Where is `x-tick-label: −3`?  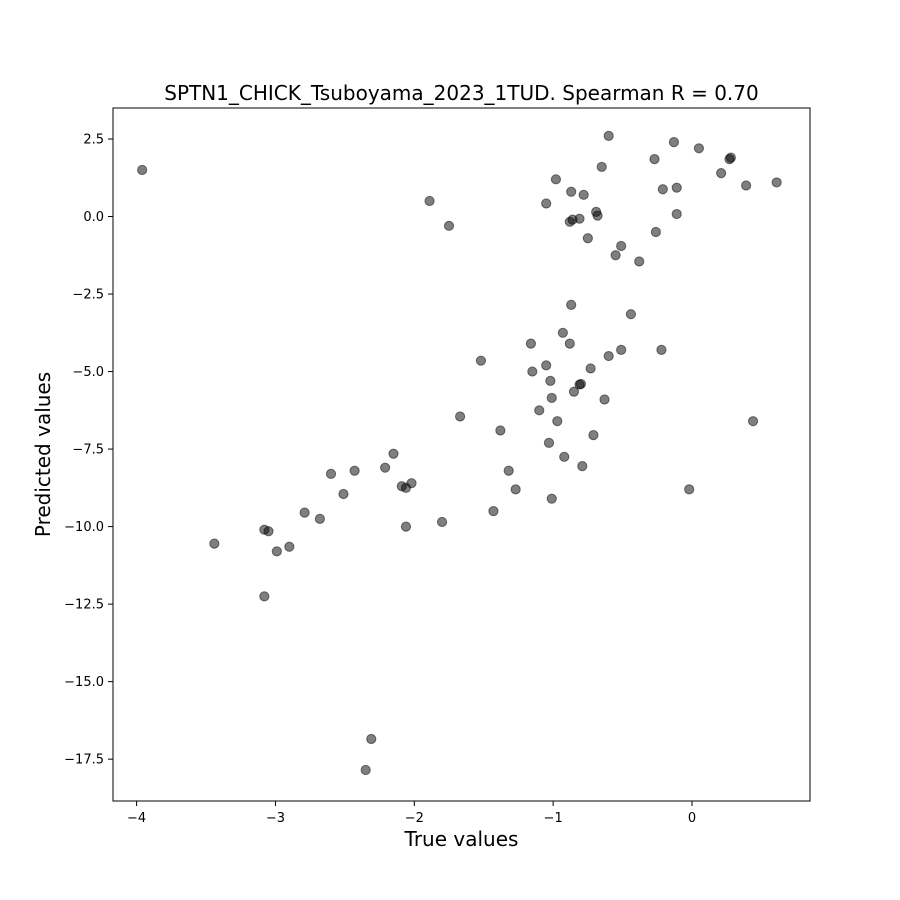 x-tick-label: −3 is located at coordinates (275, 818).